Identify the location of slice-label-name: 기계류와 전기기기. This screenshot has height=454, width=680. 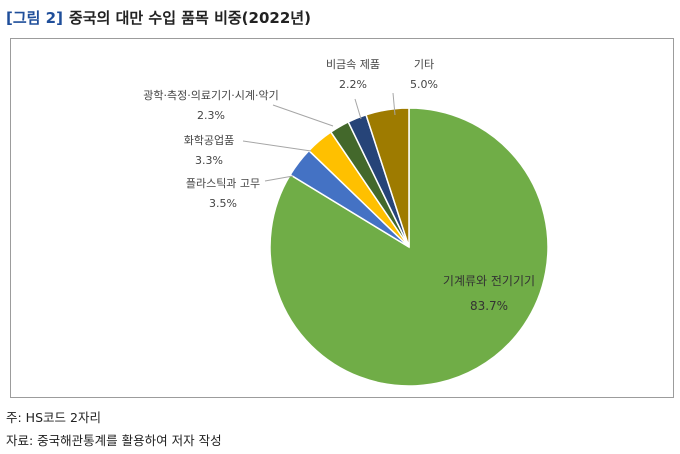
(489, 281).